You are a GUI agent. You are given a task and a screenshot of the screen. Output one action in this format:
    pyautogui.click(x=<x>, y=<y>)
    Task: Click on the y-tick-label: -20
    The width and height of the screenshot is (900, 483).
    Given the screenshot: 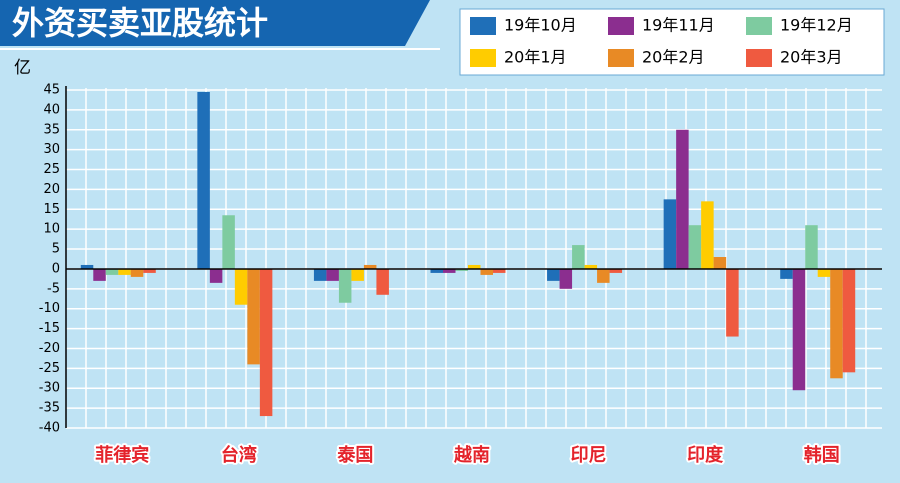 What is the action you would take?
    pyautogui.click(x=49, y=348)
    